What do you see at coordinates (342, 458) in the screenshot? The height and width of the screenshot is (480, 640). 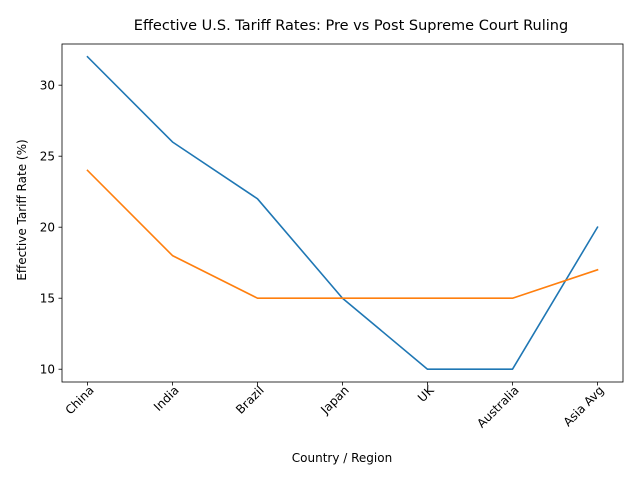 I see `x-axis-label: Country / Region` at bounding box center [342, 458].